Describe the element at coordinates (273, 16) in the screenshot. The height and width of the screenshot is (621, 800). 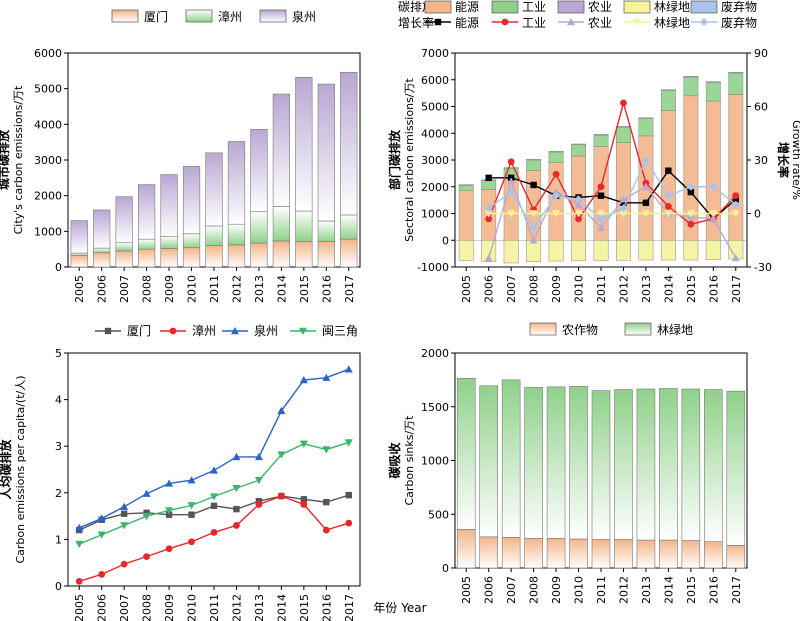
I see `legend-swatch-泉州` at that location.